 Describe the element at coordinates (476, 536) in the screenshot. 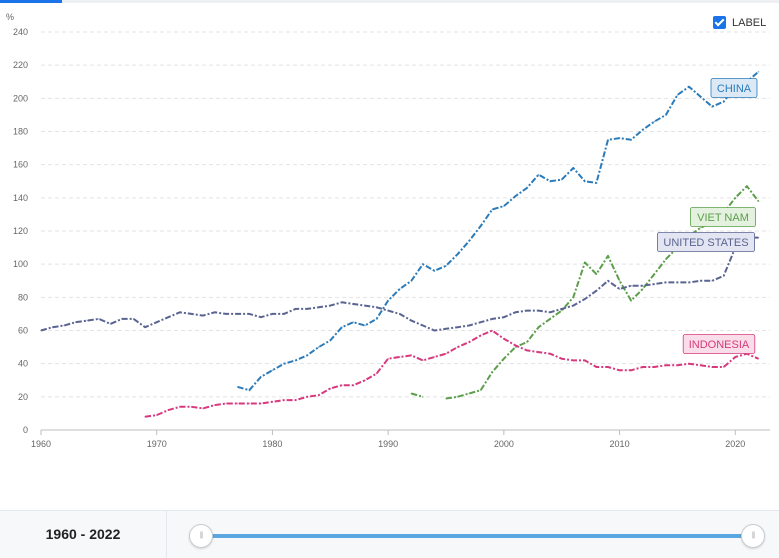

I see `year-range-slider-track` at that location.